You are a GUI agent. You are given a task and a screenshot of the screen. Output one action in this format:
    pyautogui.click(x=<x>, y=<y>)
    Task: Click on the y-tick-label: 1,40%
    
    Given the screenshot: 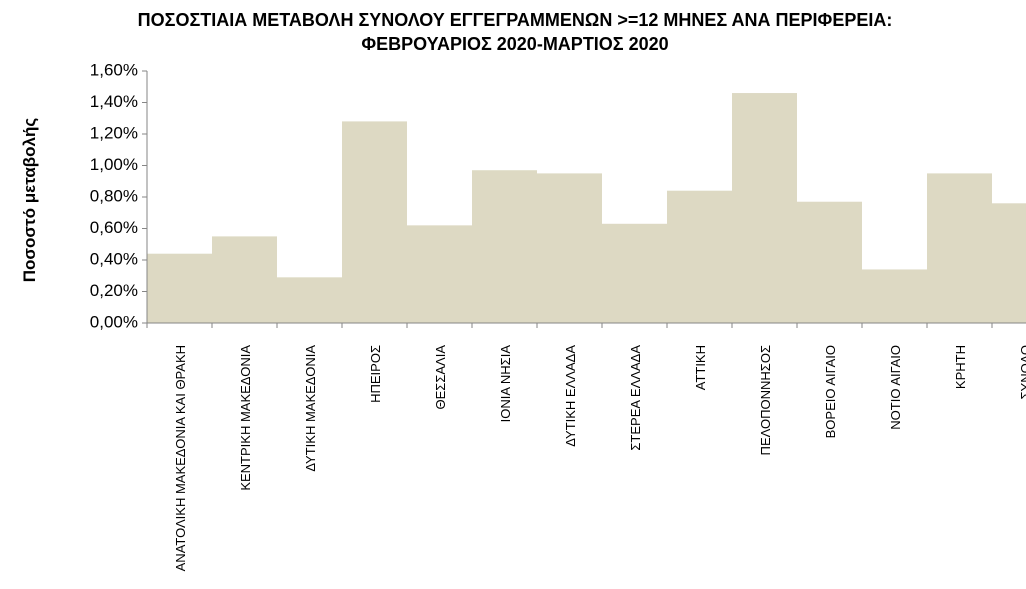 What is the action you would take?
    pyautogui.click(x=114, y=101)
    